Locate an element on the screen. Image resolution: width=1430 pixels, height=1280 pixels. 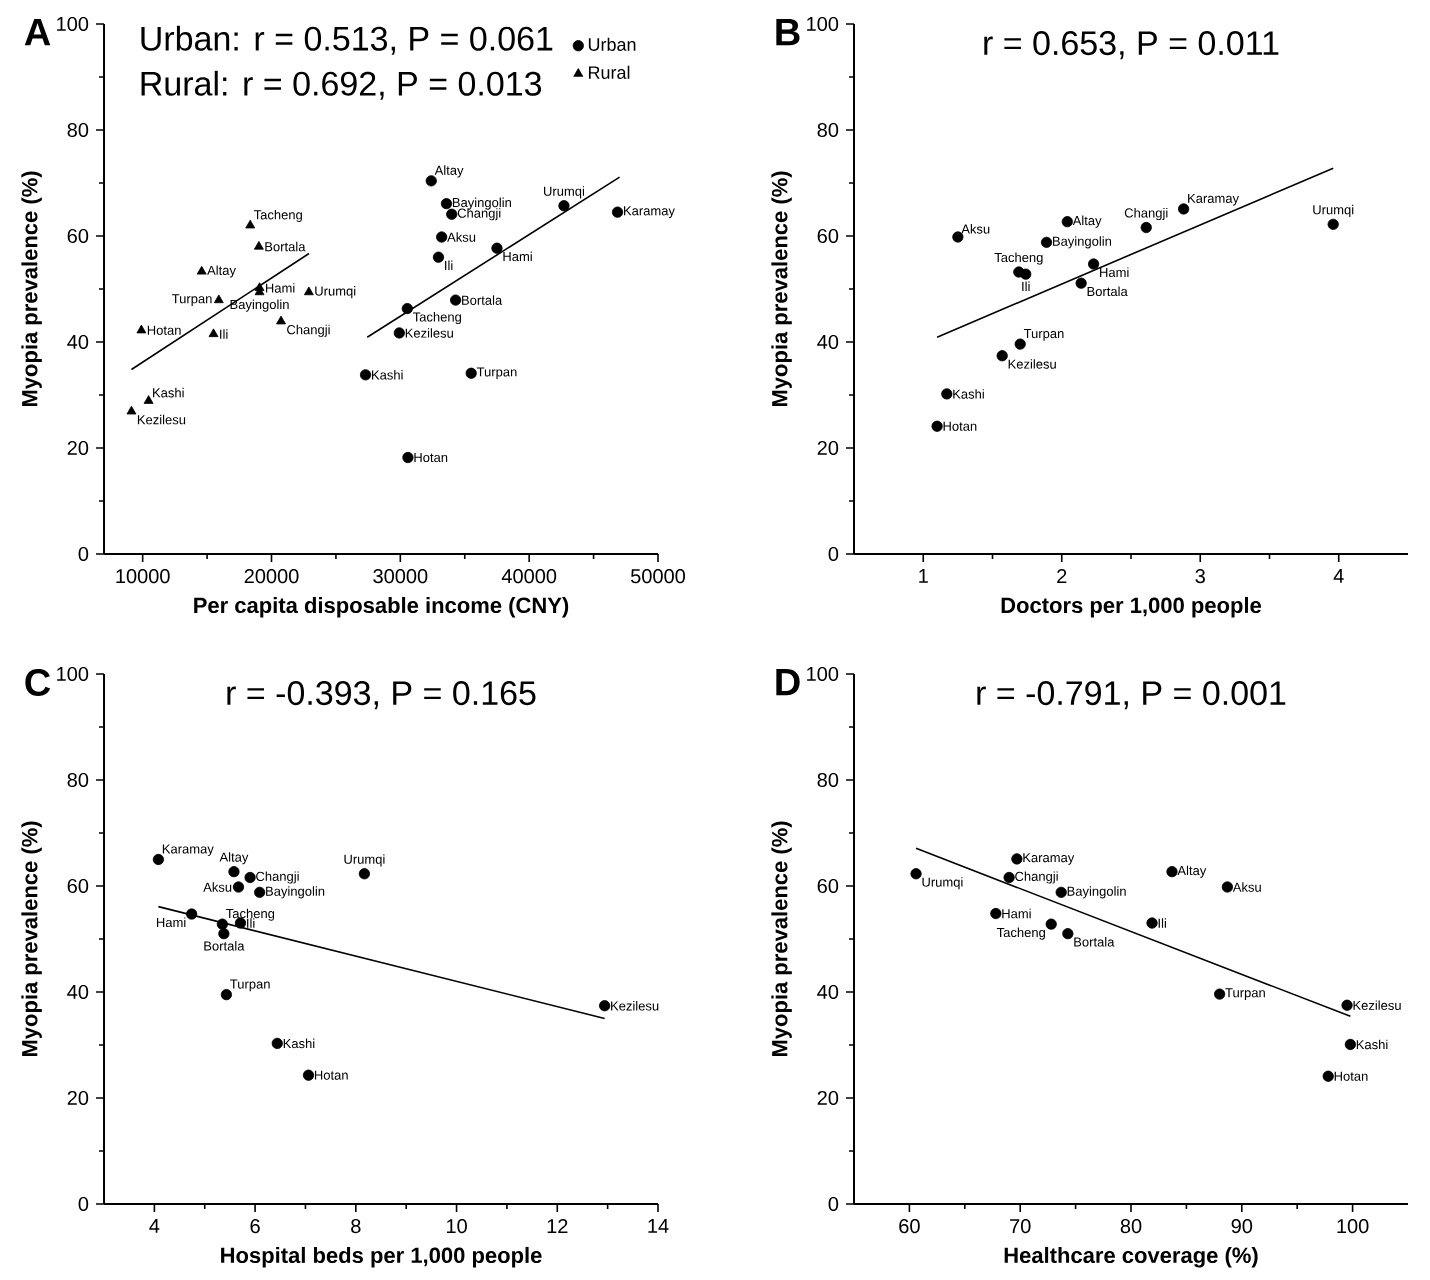
x-axis-title: Hospital beds per 1,000 people is located at coordinates (381, 1257).